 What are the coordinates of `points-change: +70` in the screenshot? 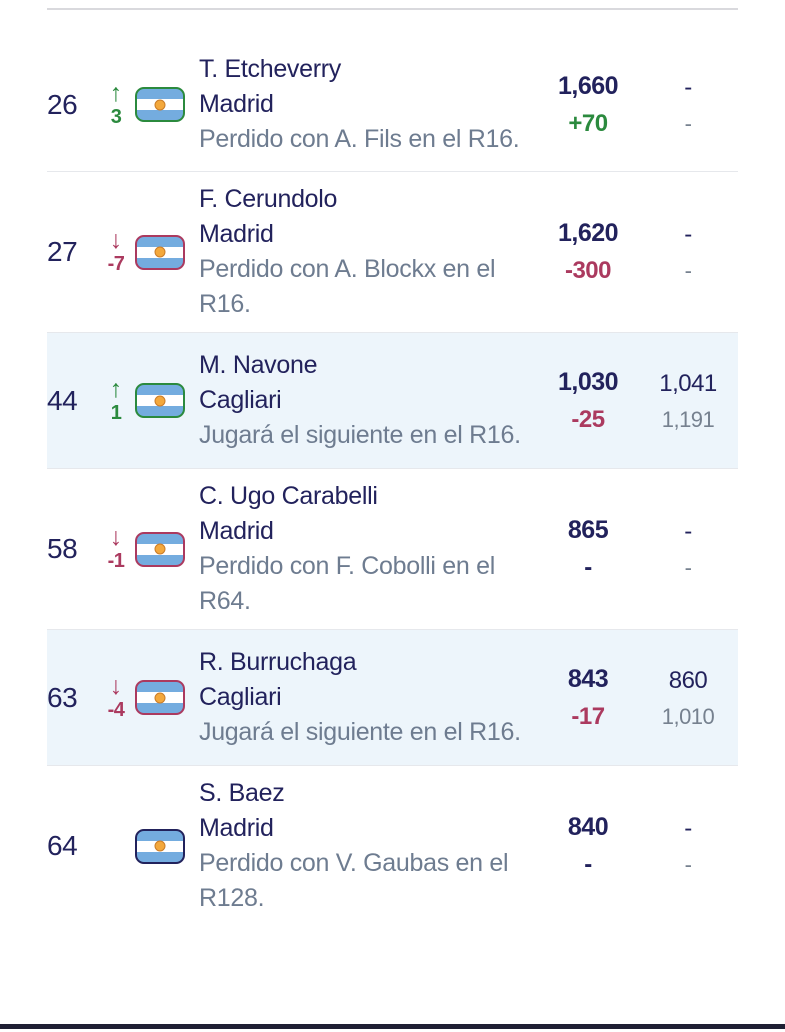 It's located at (588, 123).